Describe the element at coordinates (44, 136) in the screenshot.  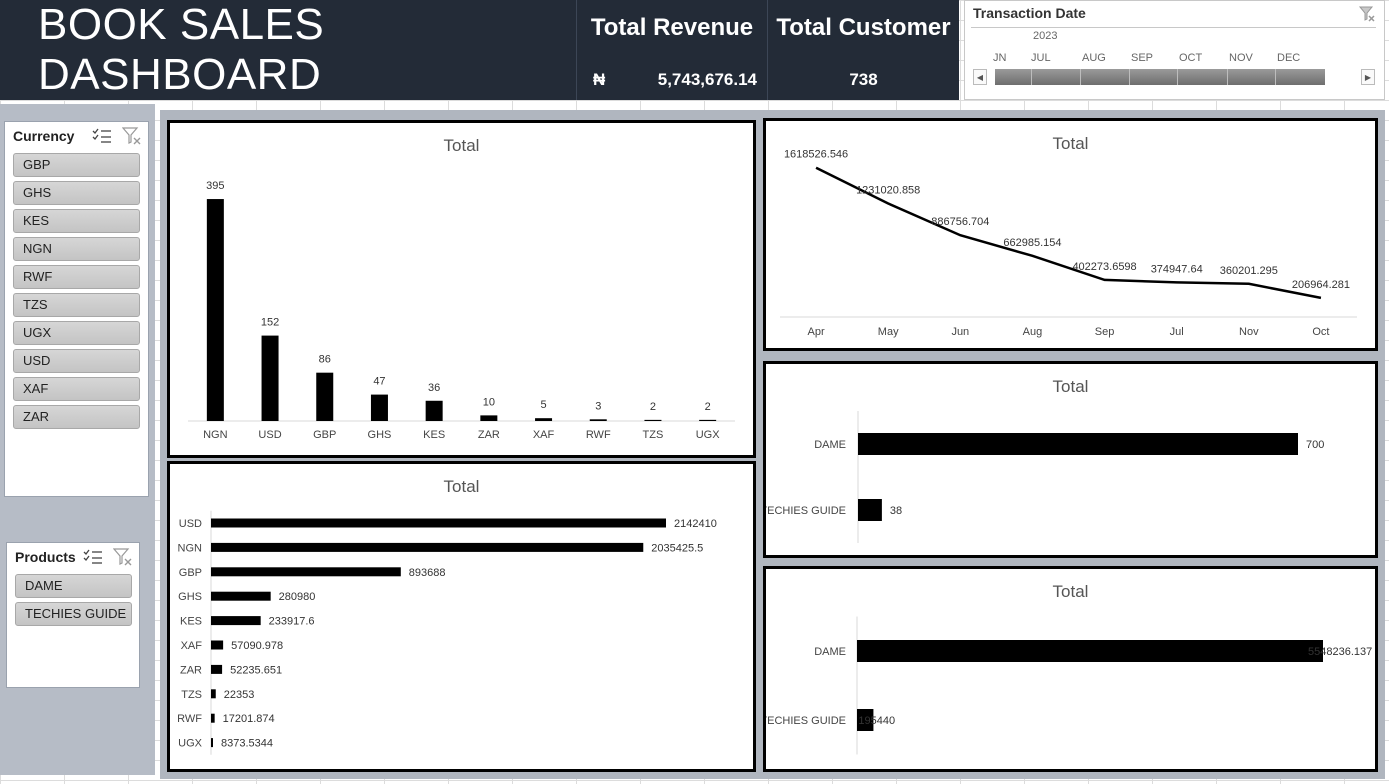
I see `currency-slicer-title: Currency` at that location.